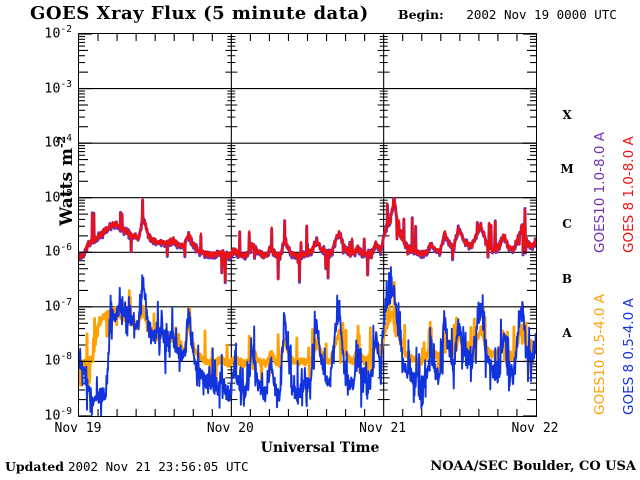 The height and width of the screenshot is (480, 640). Describe the element at coordinates (535, 428) in the screenshot. I see `x-tick-label: Nov 22` at that location.